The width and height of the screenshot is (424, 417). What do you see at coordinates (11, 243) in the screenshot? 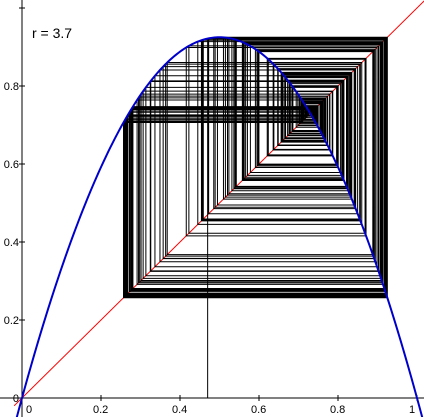
I see `y-tick-label: 0.4` at bounding box center [11, 243].